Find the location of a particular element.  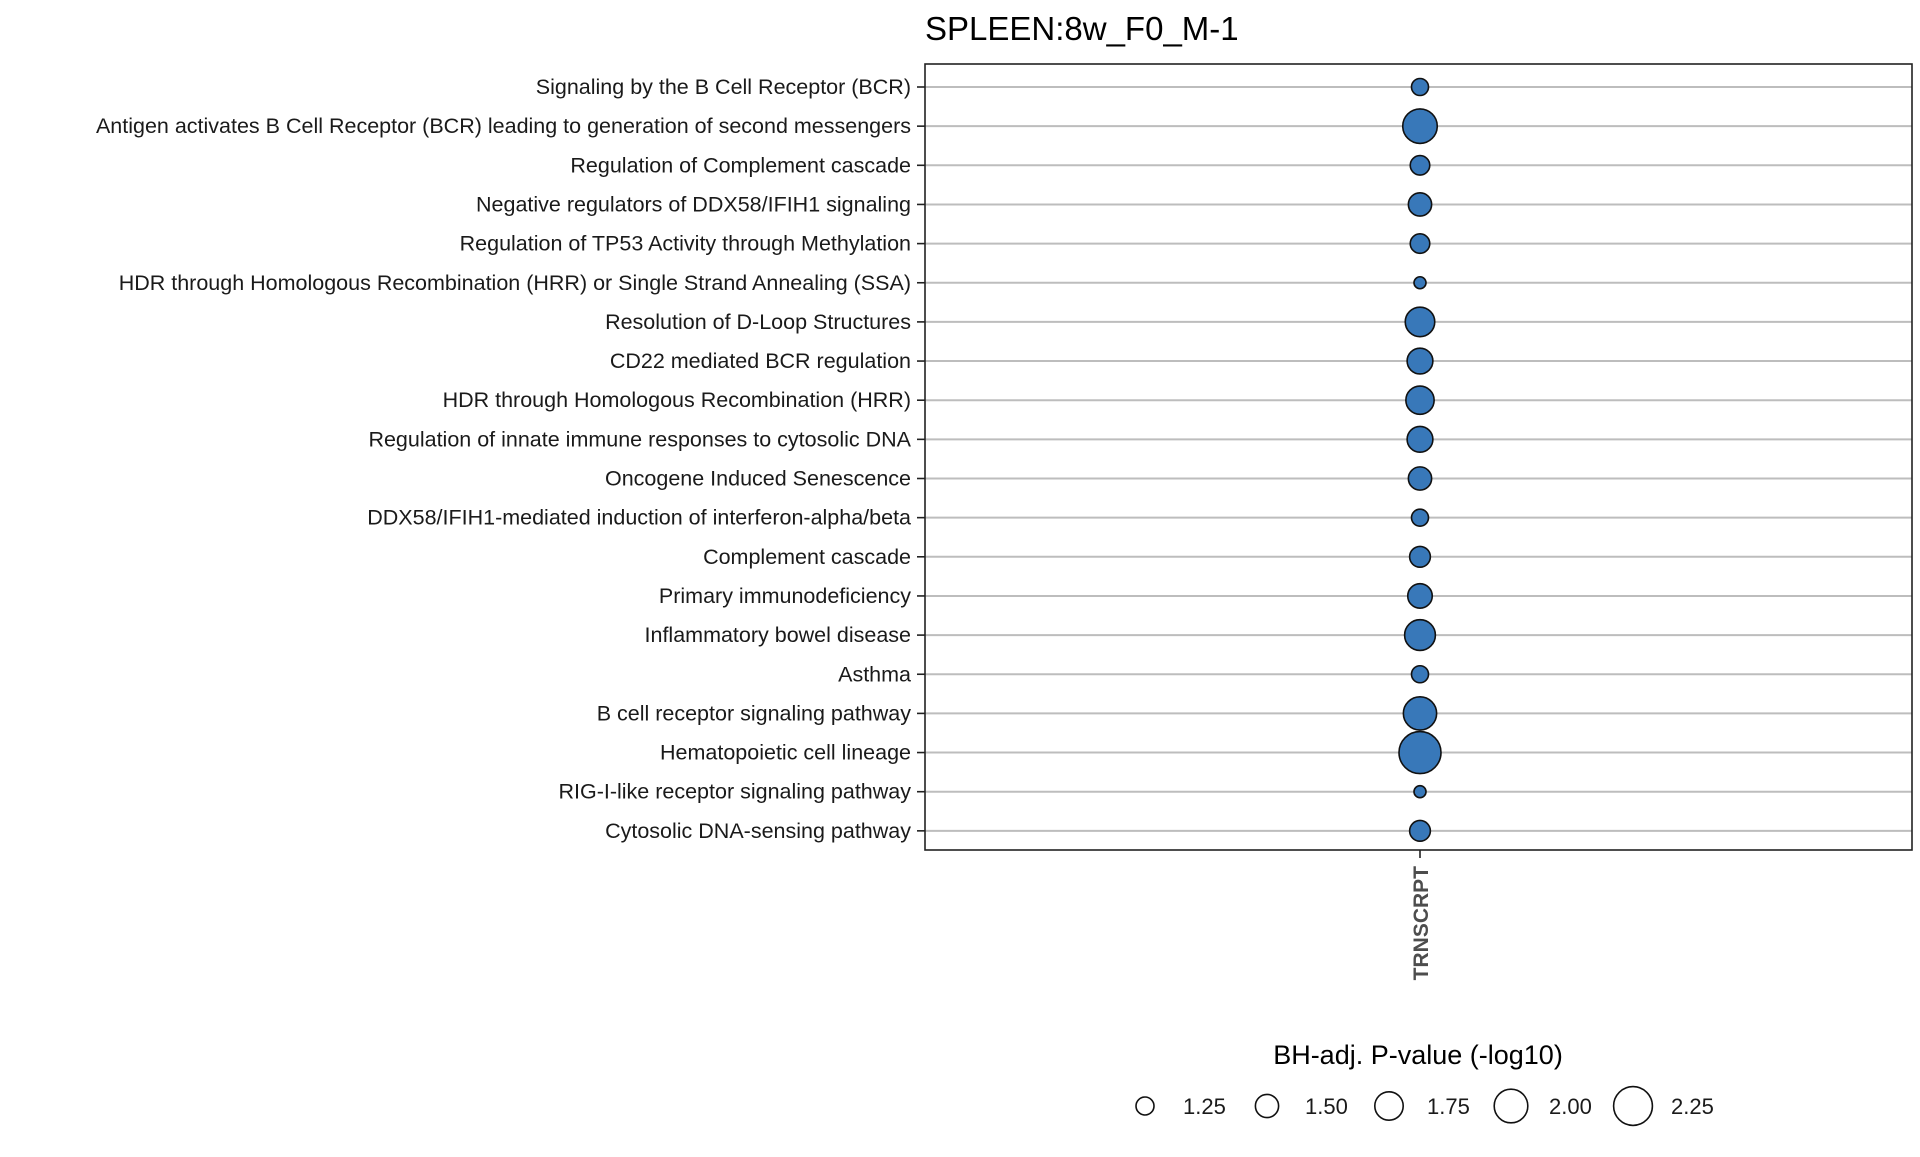

legend-label: 2.25 is located at coordinates (1692, 1106).